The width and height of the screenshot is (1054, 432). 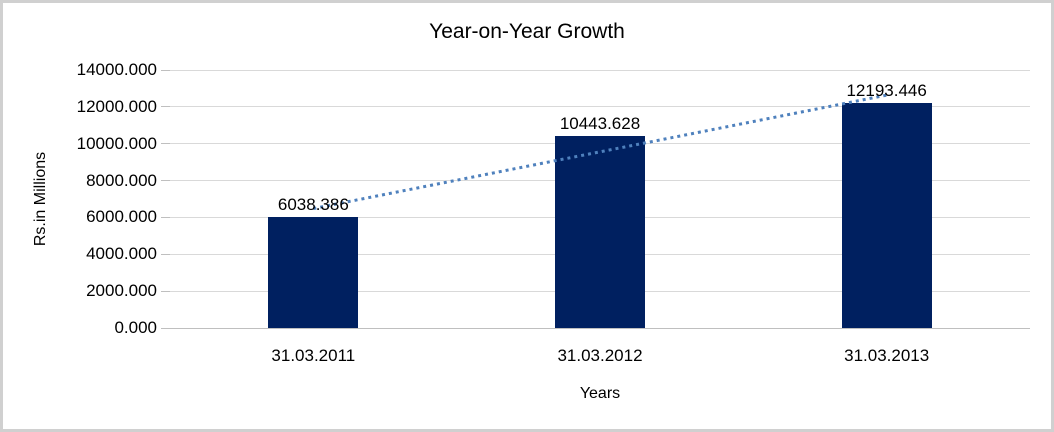 What do you see at coordinates (600, 393) in the screenshot?
I see `x-axis-title: Years` at bounding box center [600, 393].